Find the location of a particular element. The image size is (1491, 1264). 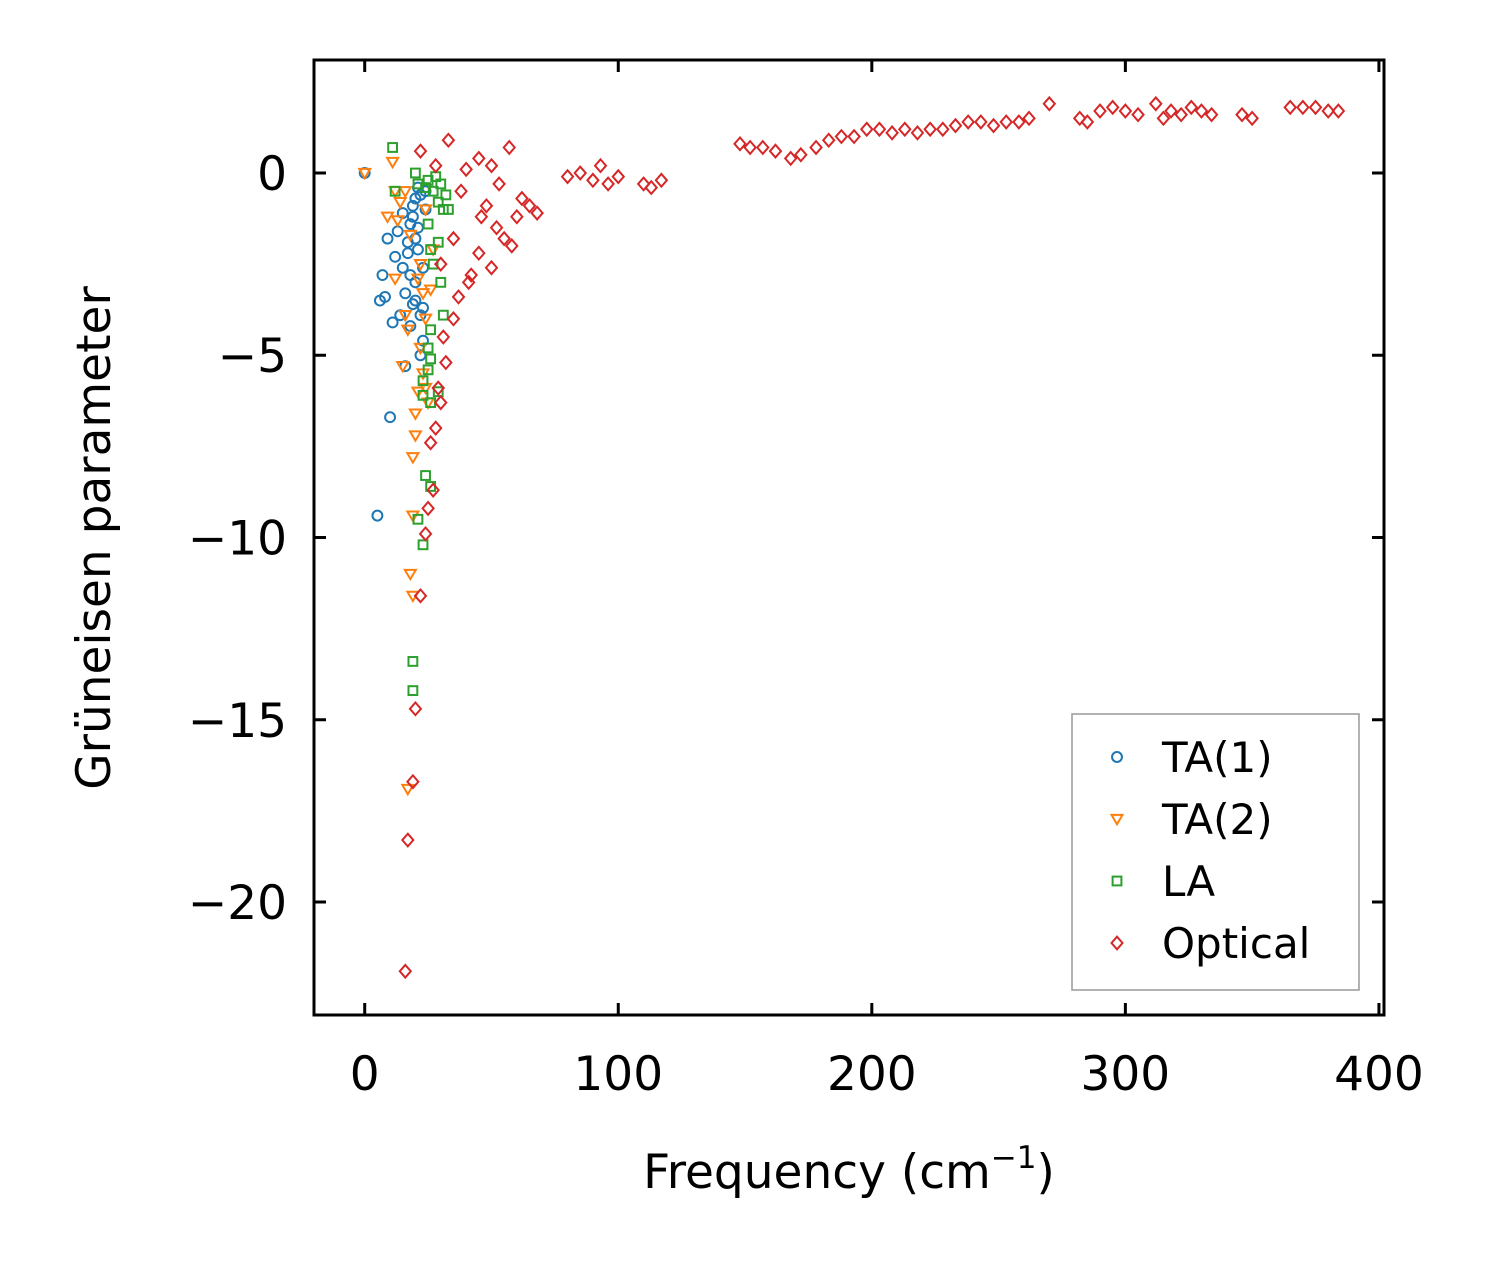

legend-item-la: LA is located at coordinates (1163, 881).